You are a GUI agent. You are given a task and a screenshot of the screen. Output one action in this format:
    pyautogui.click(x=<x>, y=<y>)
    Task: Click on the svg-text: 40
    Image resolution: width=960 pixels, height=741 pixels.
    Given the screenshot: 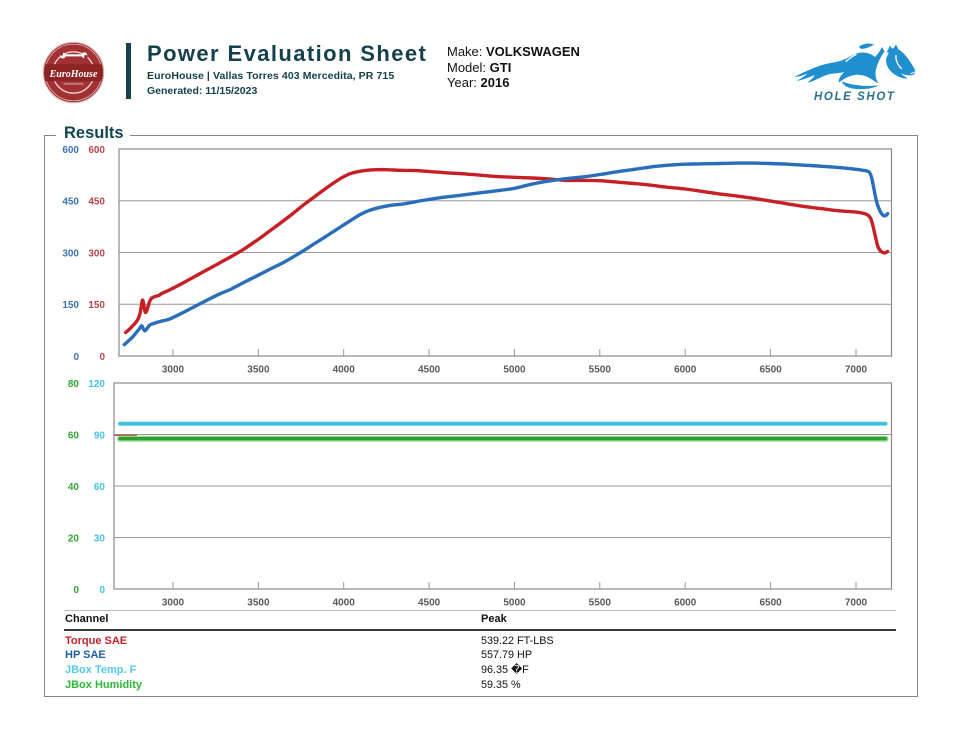 What is the action you would take?
    pyautogui.click(x=74, y=487)
    